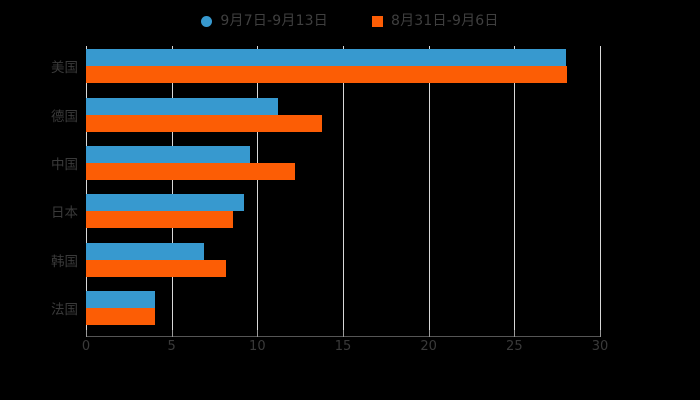 This screenshot has width=700, height=400. What do you see at coordinates (145, 251) in the screenshot?
I see `bar-韩国-series-0` at bounding box center [145, 251].